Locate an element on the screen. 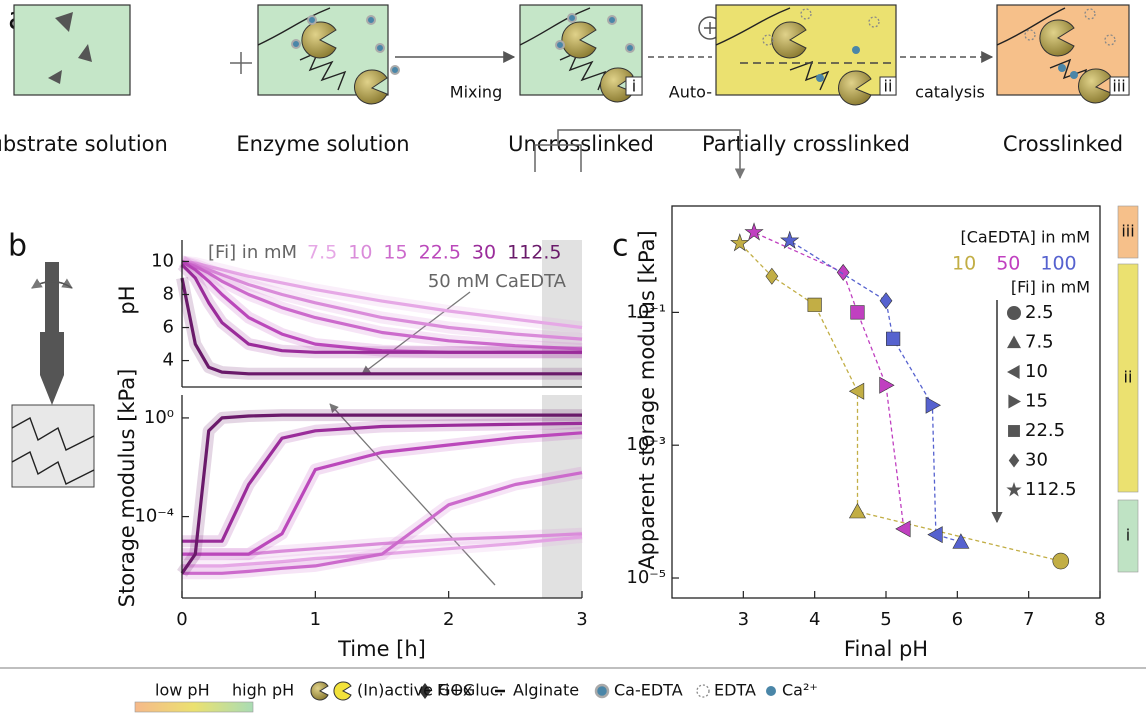 This screenshot has height=719, width=1146. legend-label: high pH is located at coordinates (263, 690).